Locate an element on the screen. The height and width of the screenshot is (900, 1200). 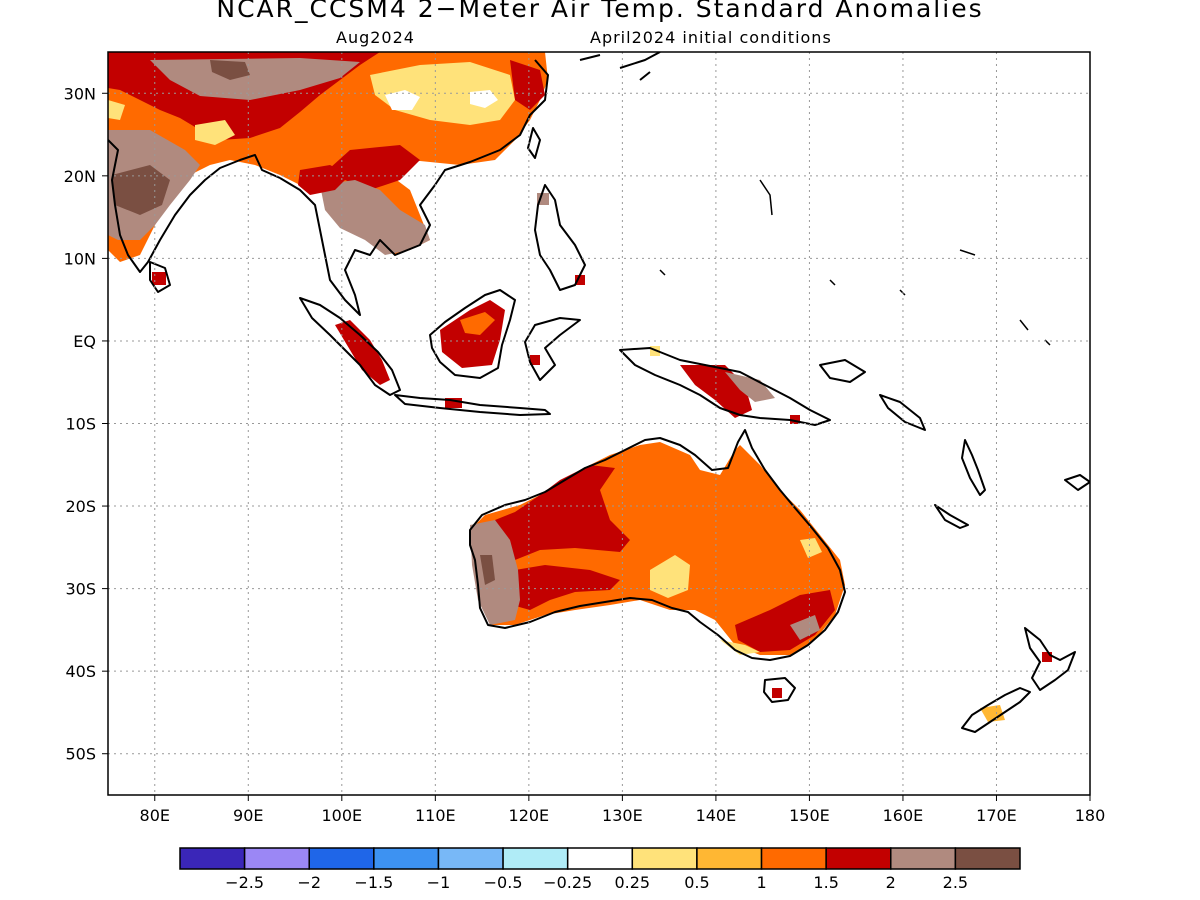
shade-tibet-dark is located at coordinates (230, 70).